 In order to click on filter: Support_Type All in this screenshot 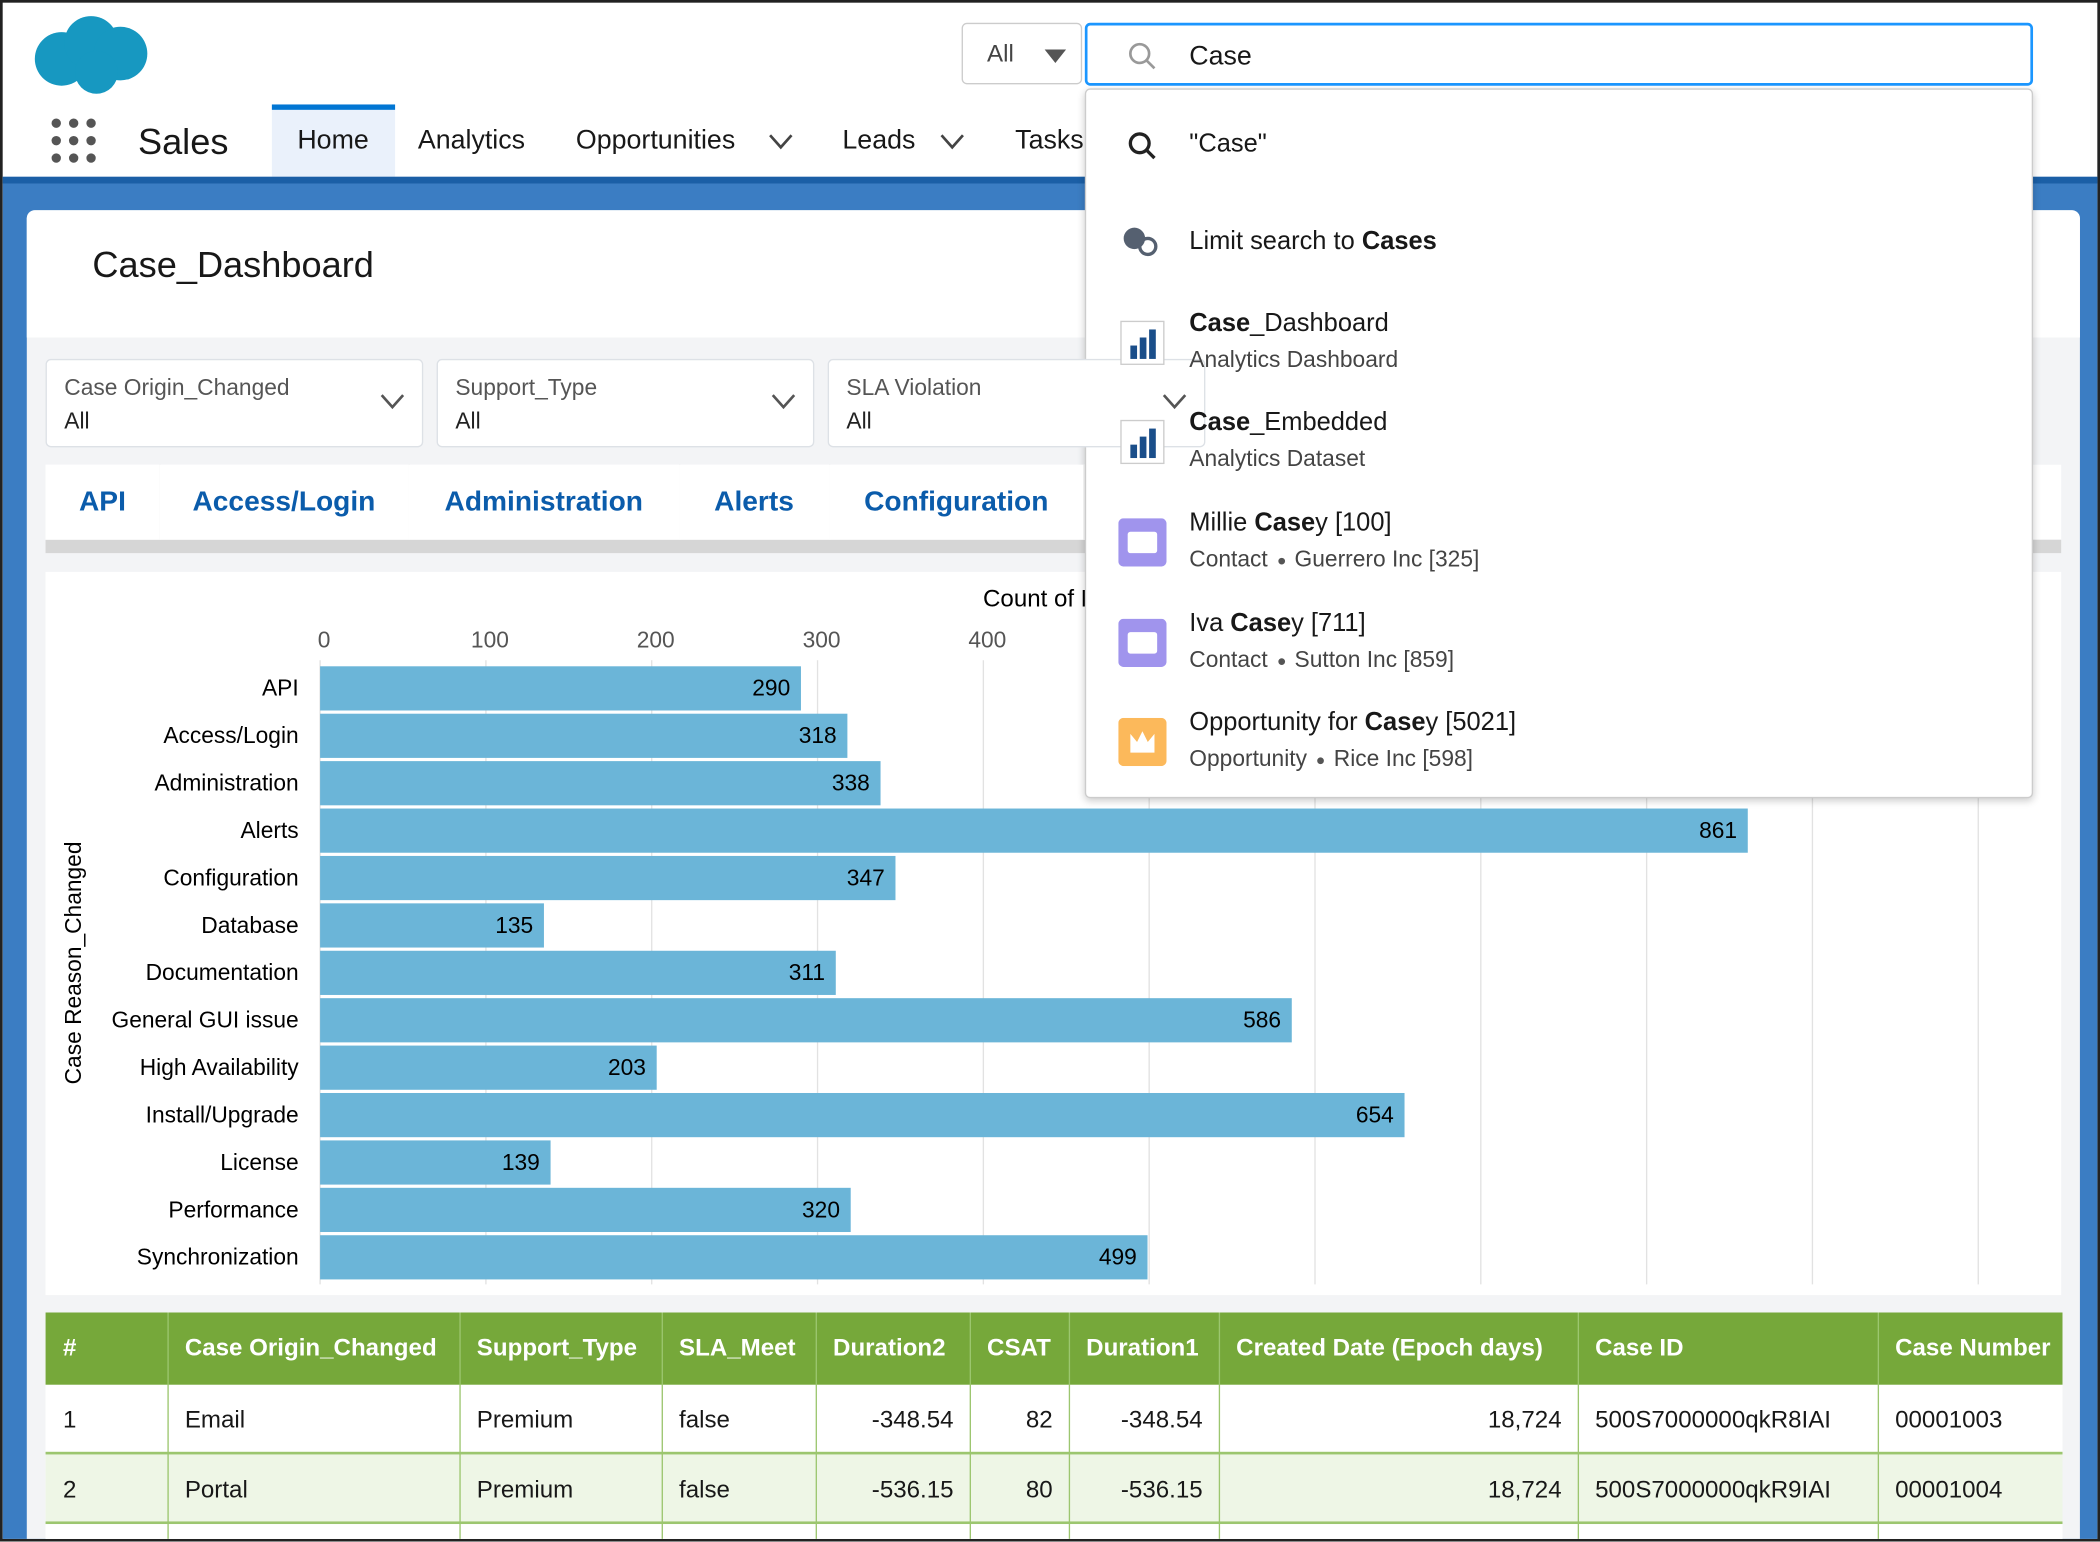, I will do `click(625, 403)`.